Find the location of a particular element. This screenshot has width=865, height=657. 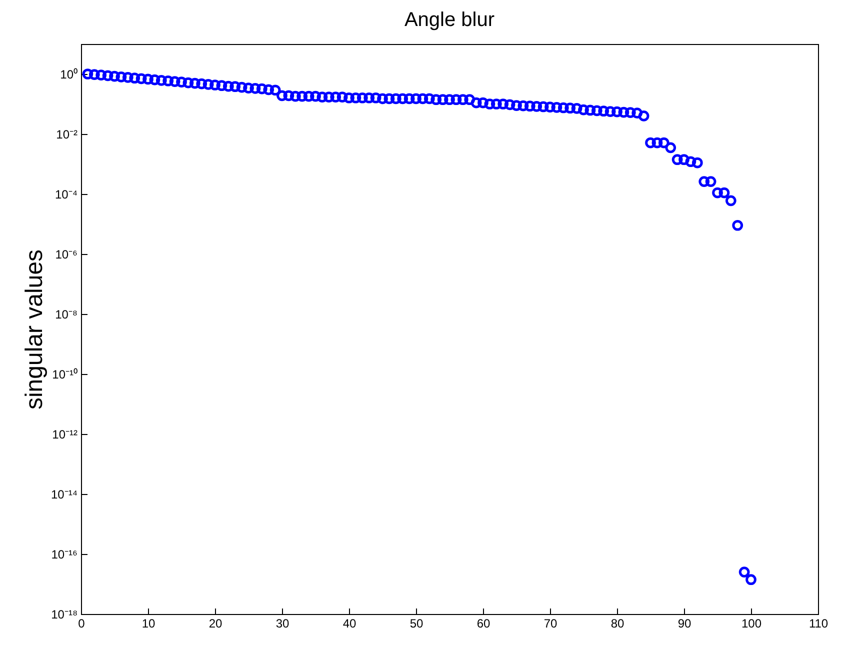

x-tick-label: 80 is located at coordinates (617, 623).